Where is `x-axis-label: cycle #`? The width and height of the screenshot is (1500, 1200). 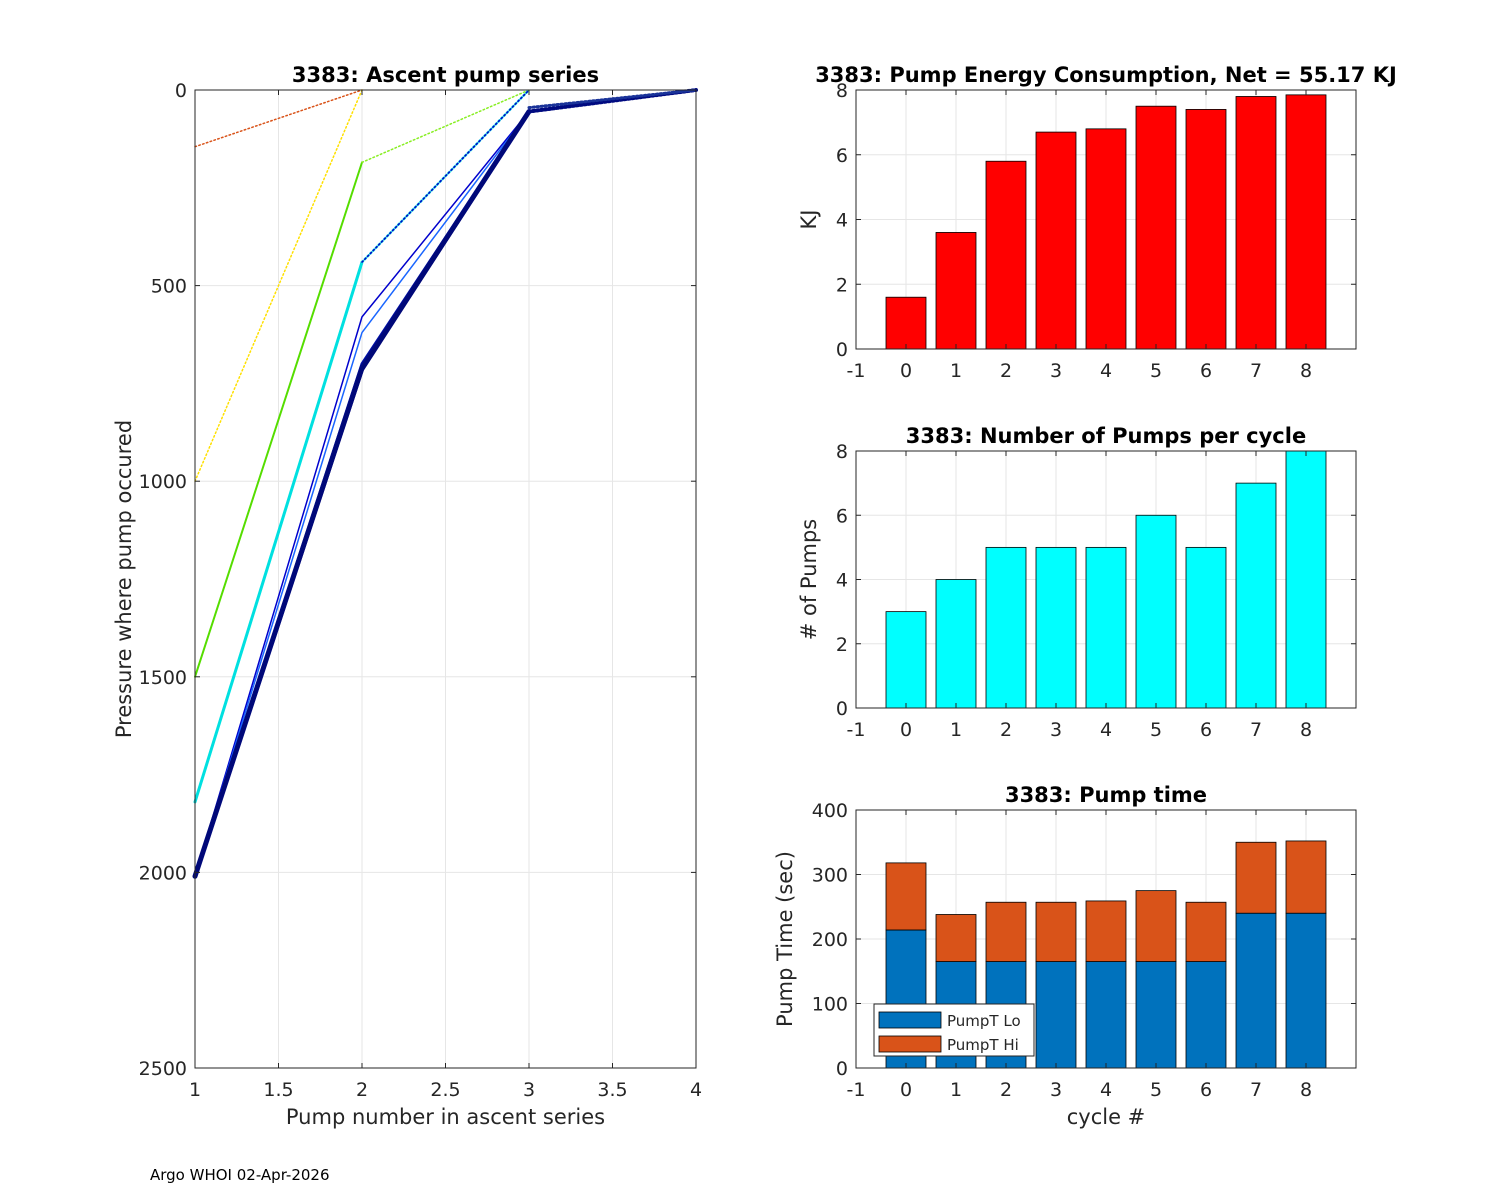 x-axis-label: cycle # is located at coordinates (1106, 1117).